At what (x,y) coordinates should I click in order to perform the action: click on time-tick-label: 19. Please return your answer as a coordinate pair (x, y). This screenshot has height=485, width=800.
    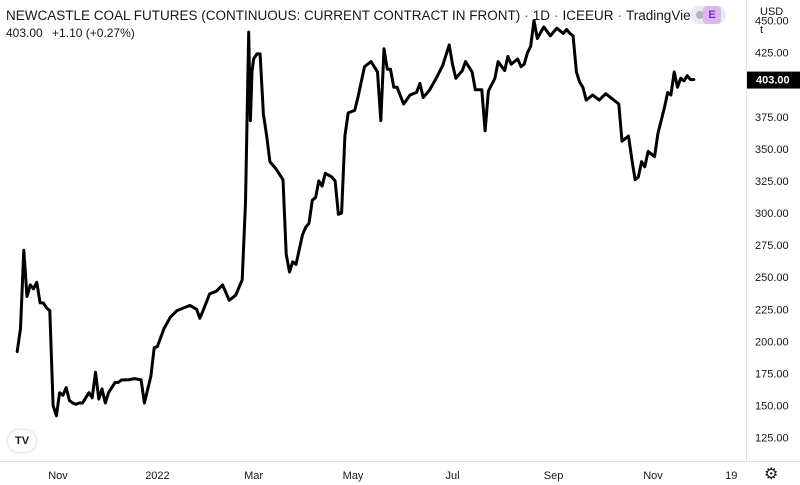
    Looking at the image, I should click on (731, 476).